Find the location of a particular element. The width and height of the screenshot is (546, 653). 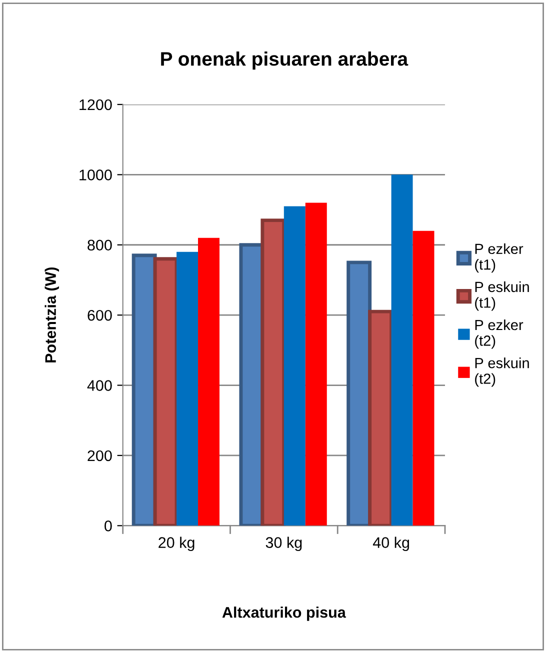

y-tick-label: 600 is located at coordinates (100, 315).